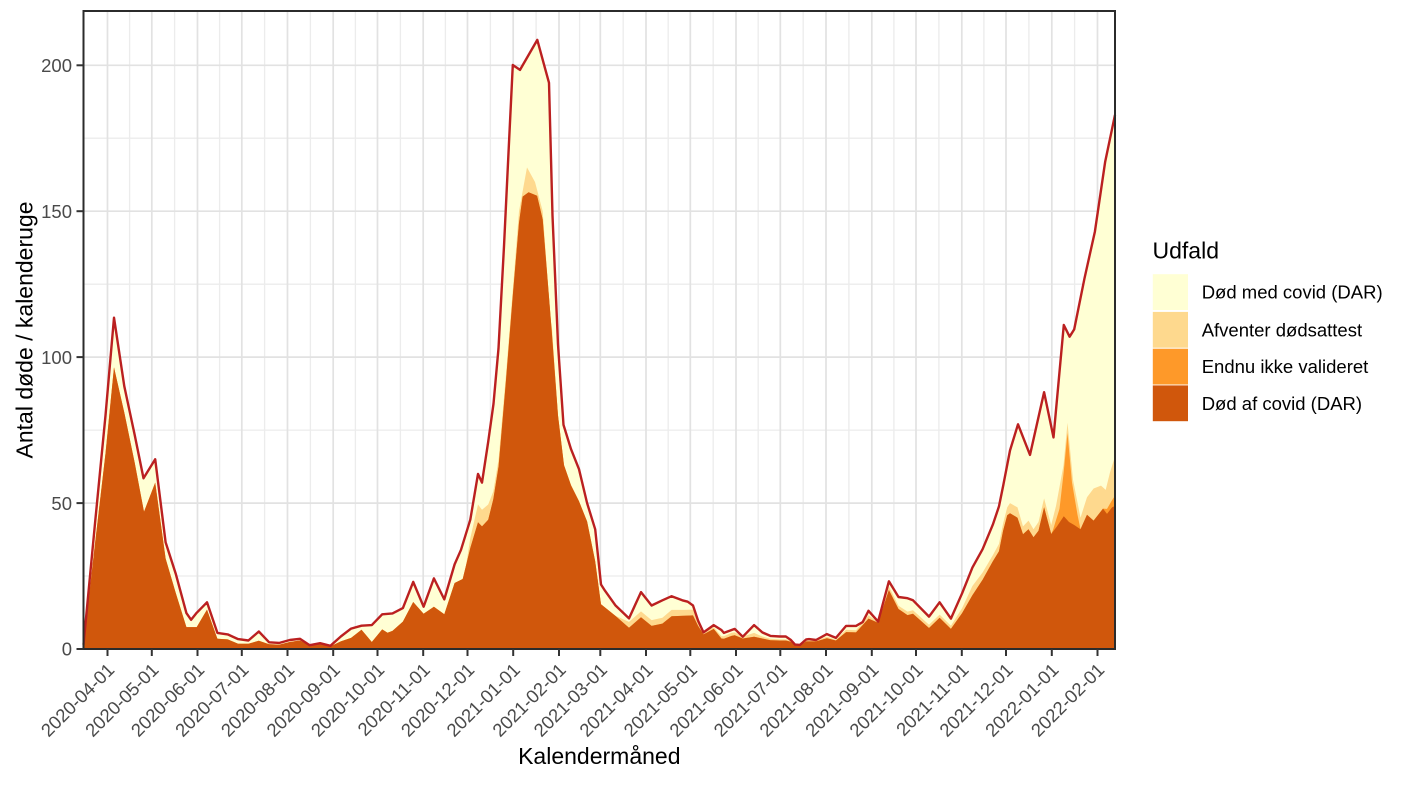 Image resolution: width=1408 pixels, height=787 pixels. What do you see at coordinates (1186, 251) in the screenshot?
I see `svg-text: Udfald` at bounding box center [1186, 251].